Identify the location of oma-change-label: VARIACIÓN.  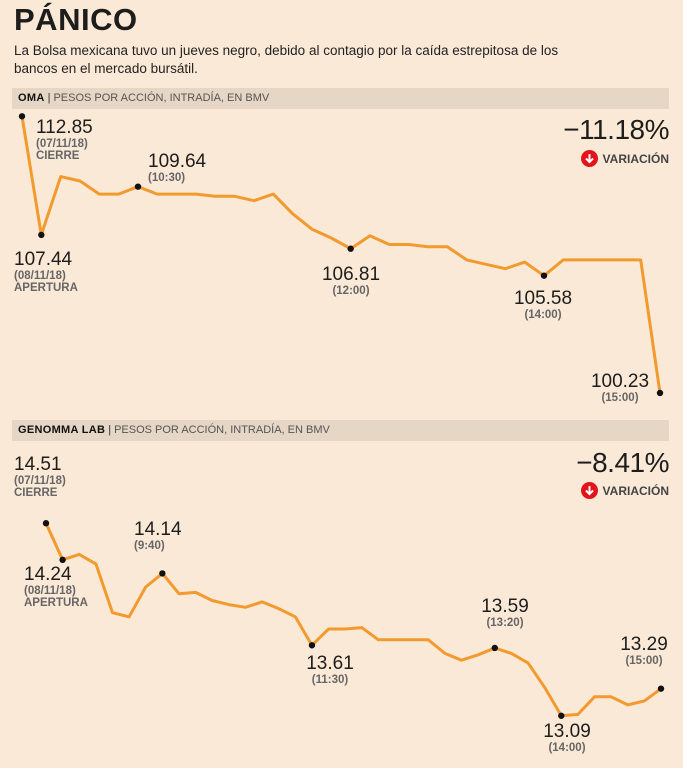
(635, 158).